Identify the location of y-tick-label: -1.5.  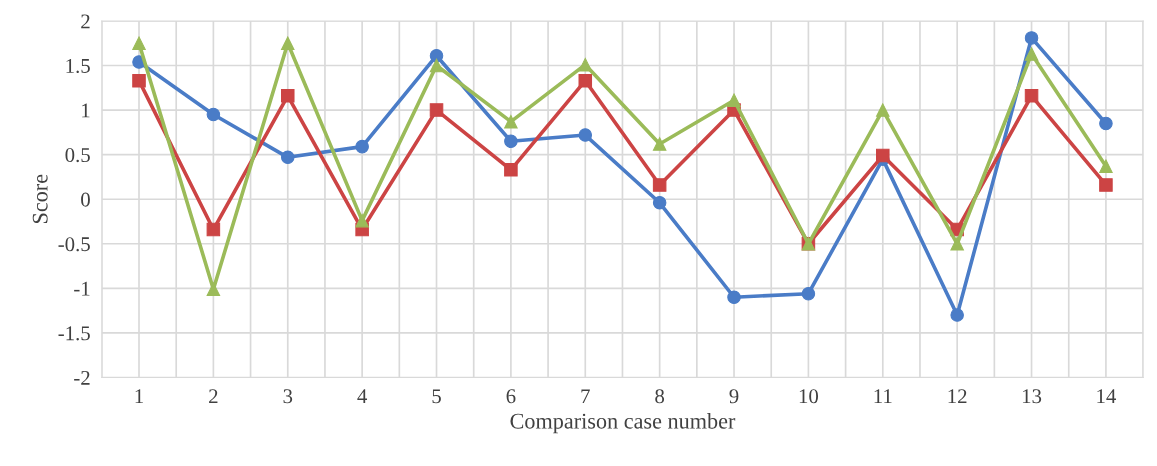
(74, 333).